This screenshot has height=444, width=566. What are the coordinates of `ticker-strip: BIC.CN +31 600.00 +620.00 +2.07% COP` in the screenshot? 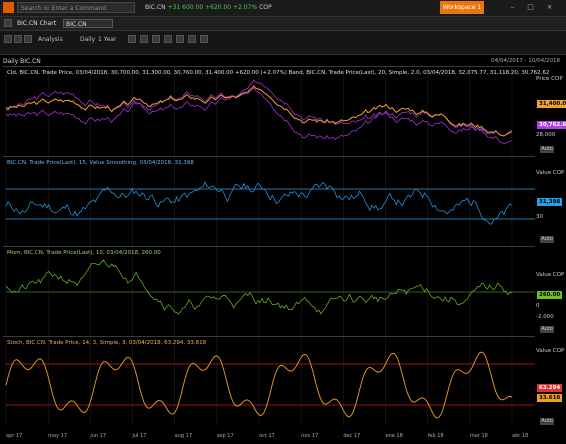 It's located at (208, 7).